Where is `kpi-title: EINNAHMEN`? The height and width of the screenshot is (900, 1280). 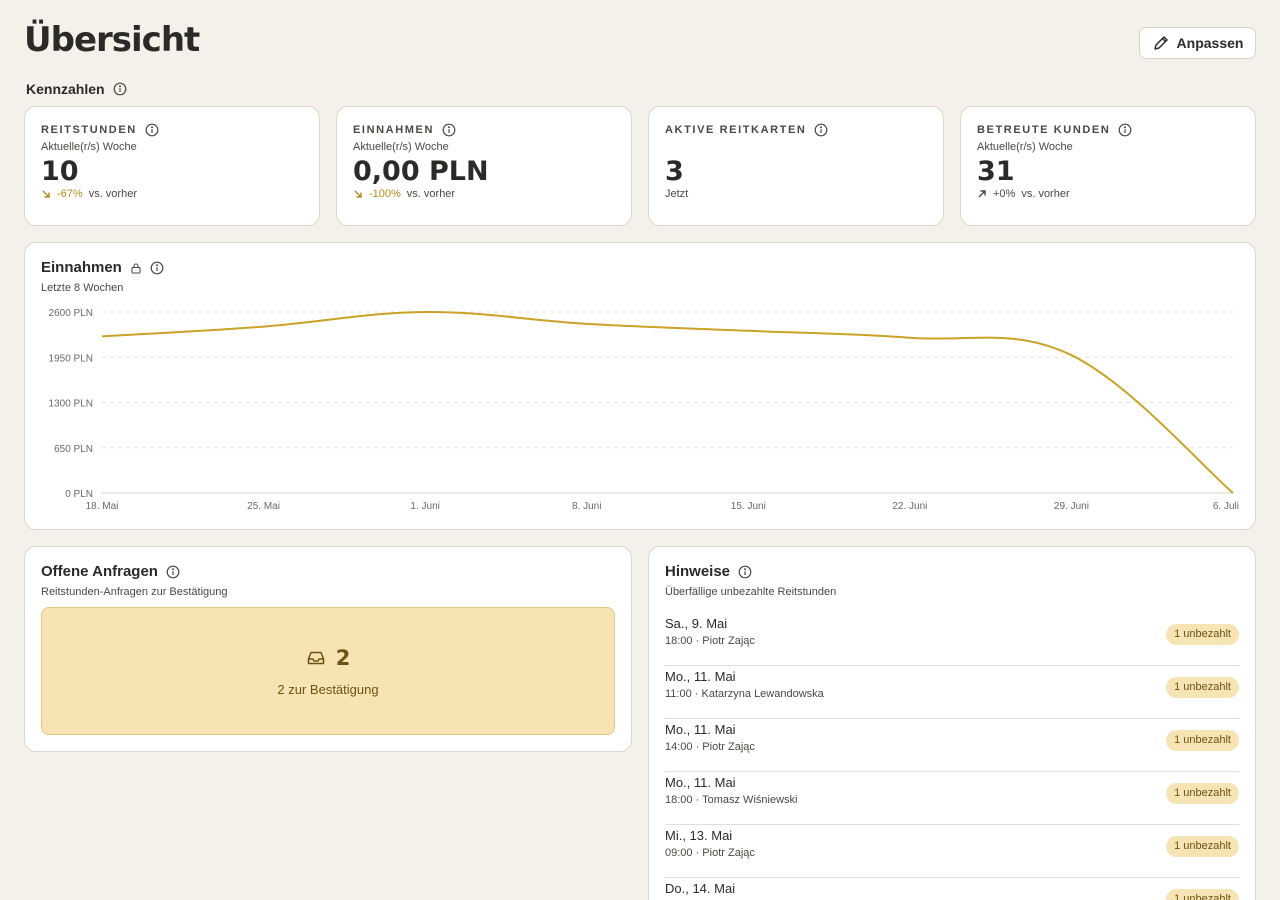 kpi-title: EINNAHMEN is located at coordinates (484, 130).